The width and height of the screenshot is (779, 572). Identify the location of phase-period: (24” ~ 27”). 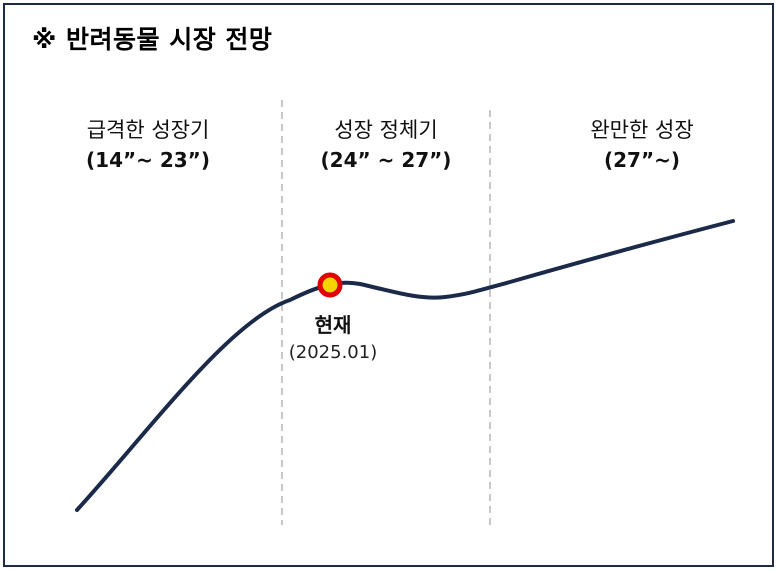
(386, 160).